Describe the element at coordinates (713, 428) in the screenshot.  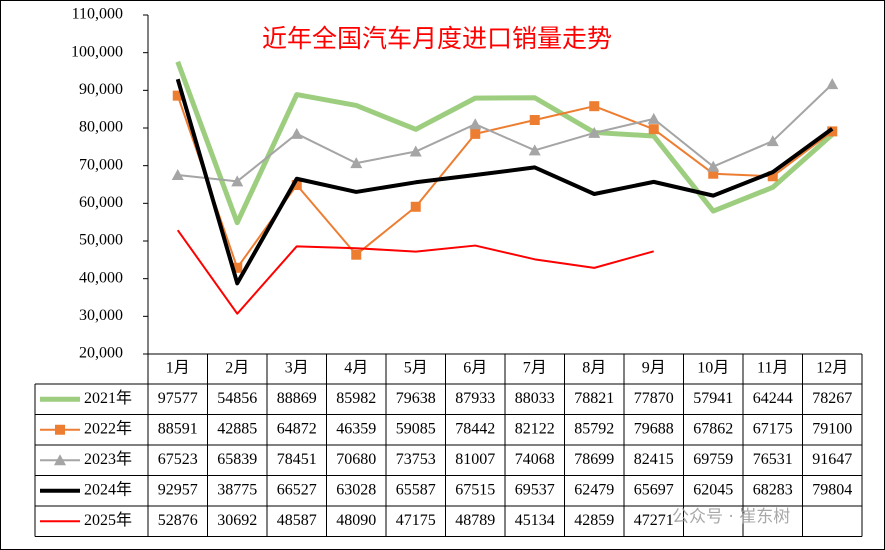
I see `table-value: 67862` at that location.